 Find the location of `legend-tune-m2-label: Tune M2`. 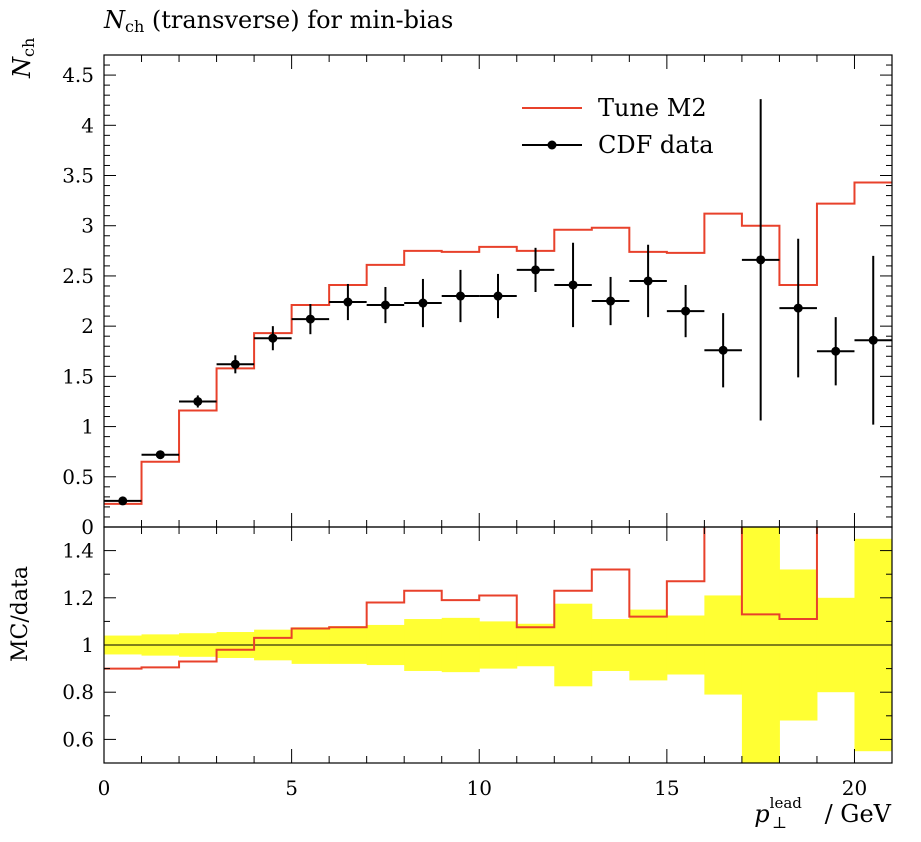

legend-tune-m2-label: Tune M2 is located at coordinates (652, 108).